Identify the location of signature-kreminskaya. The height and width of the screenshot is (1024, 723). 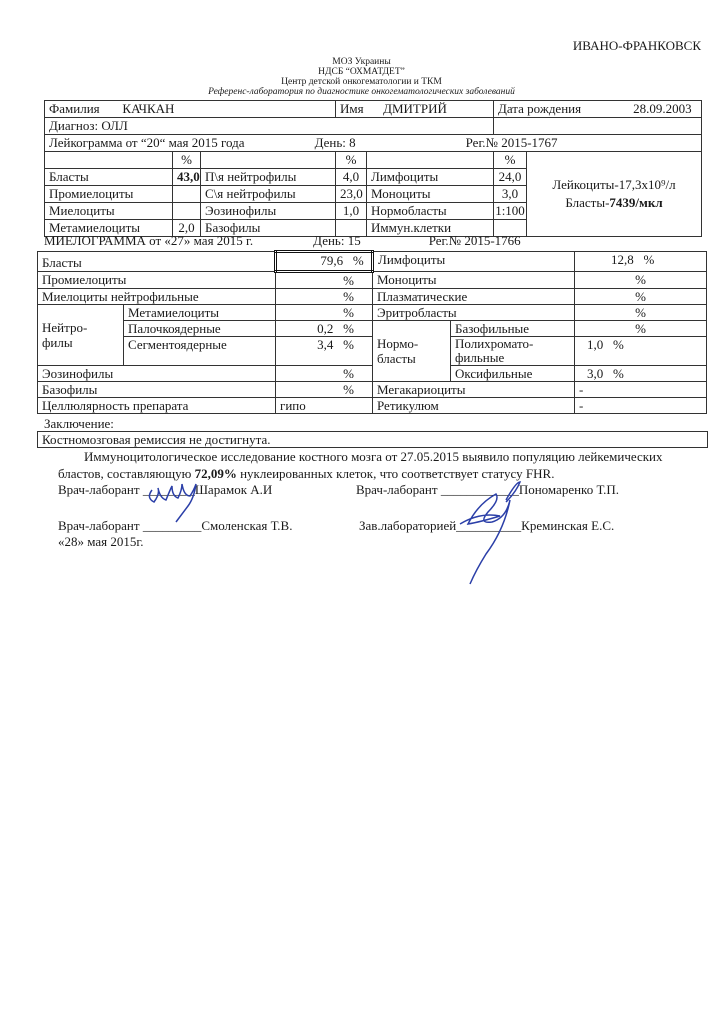
(485, 539).